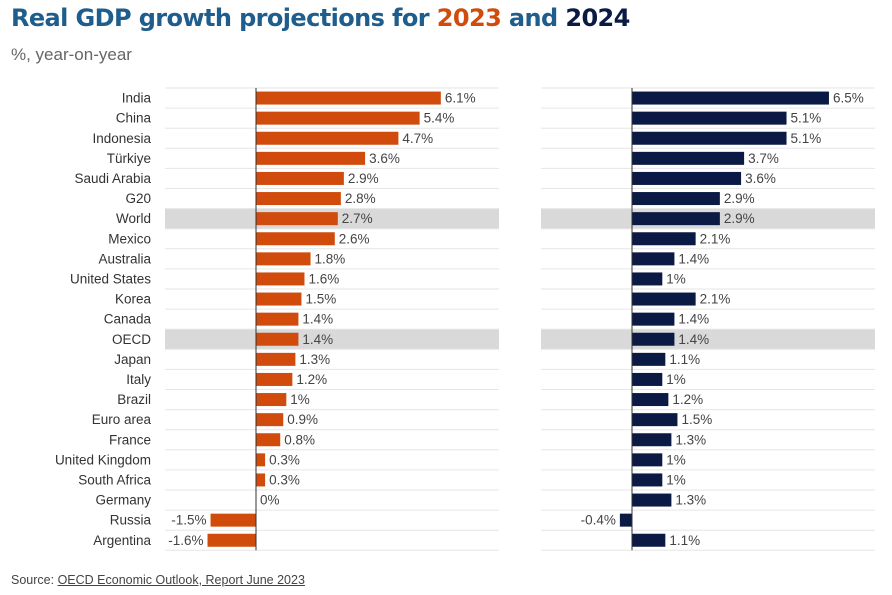 Image resolution: width=892 pixels, height=595 pixels. What do you see at coordinates (327, 138) in the screenshot?
I see `bar-2023-indonesia` at bounding box center [327, 138].